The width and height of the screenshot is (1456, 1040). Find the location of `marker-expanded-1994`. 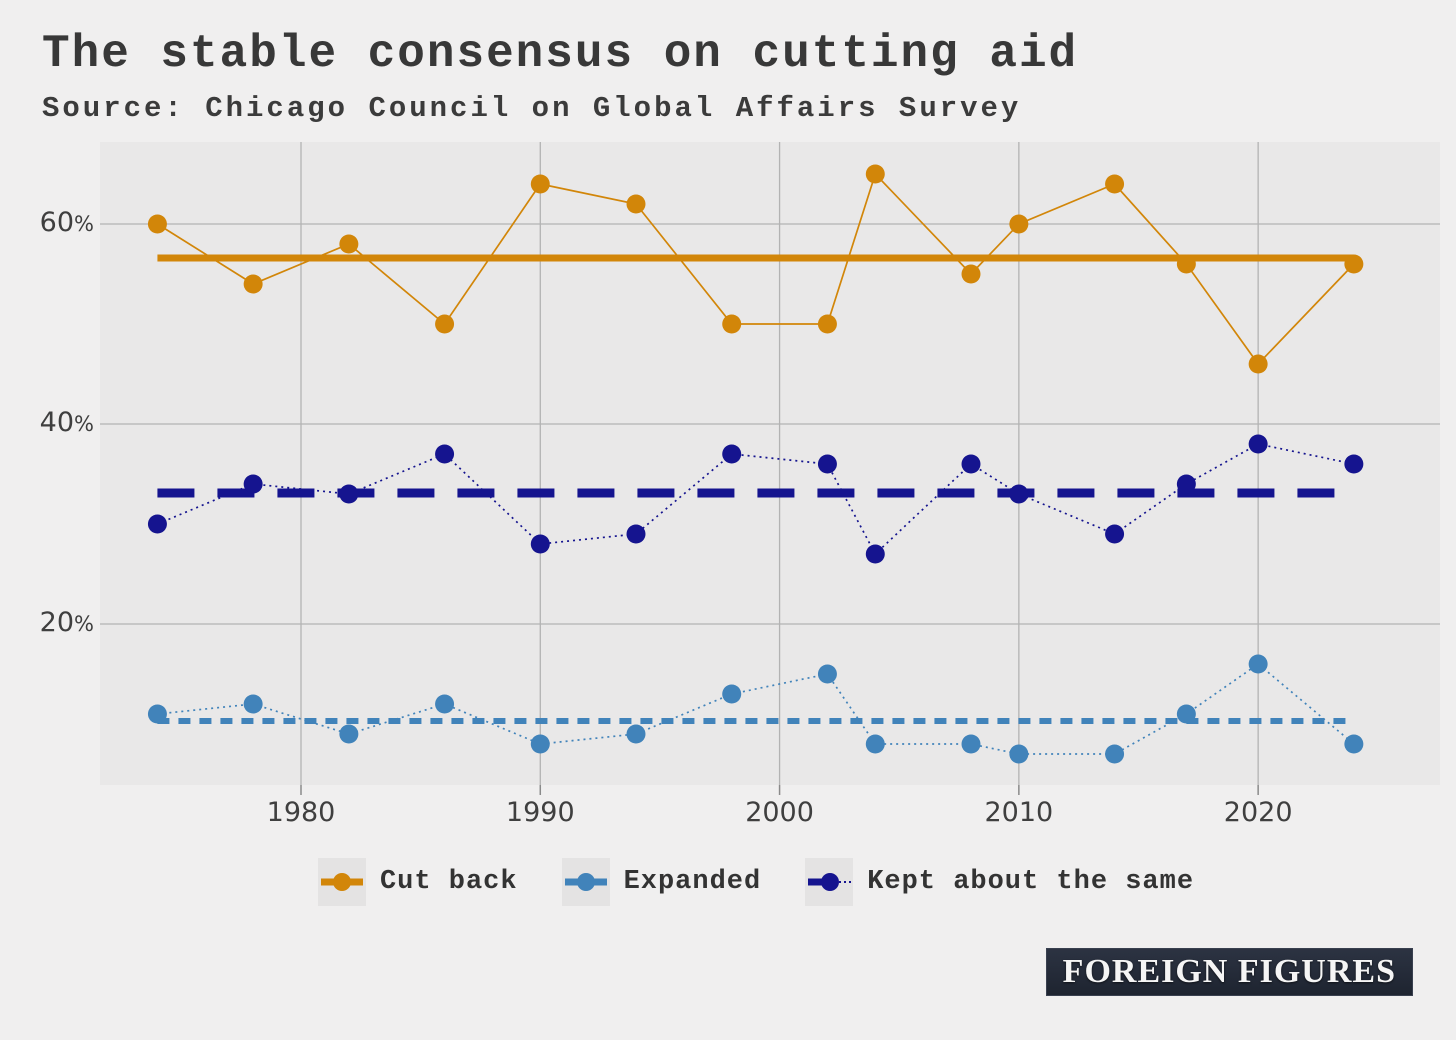

marker-expanded-1994 is located at coordinates (636, 734).